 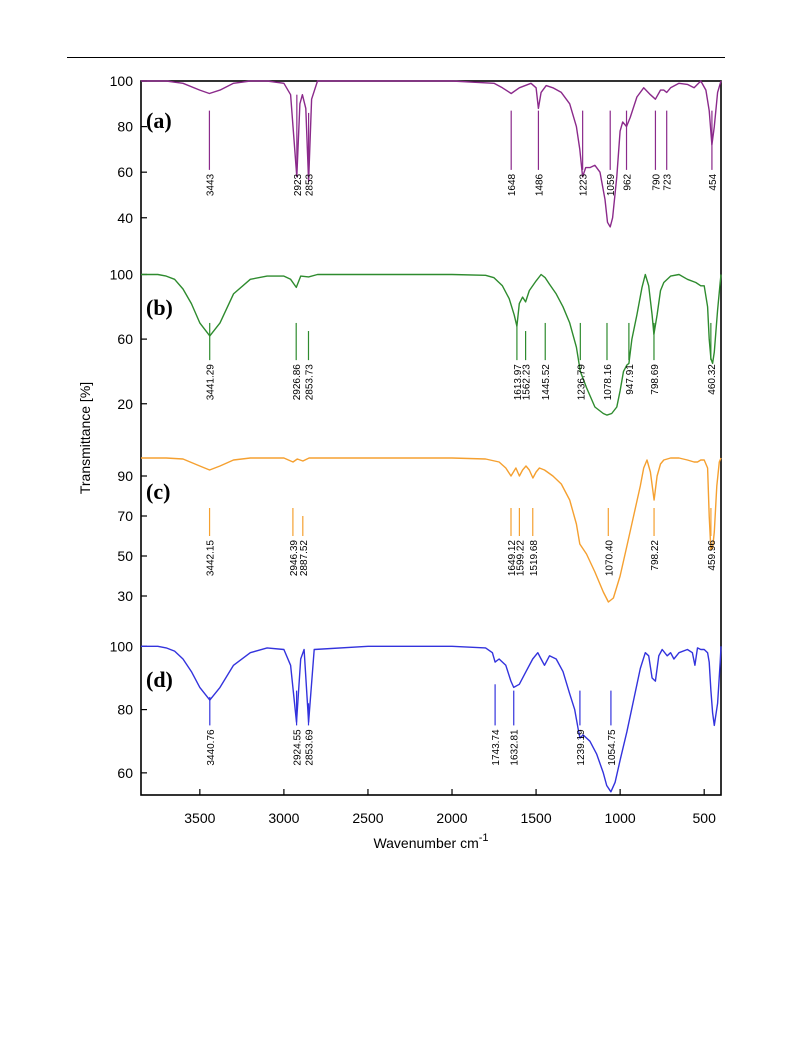 What do you see at coordinates (451, 818) in the screenshot?
I see `x-tick-label: 2000` at bounding box center [451, 818].